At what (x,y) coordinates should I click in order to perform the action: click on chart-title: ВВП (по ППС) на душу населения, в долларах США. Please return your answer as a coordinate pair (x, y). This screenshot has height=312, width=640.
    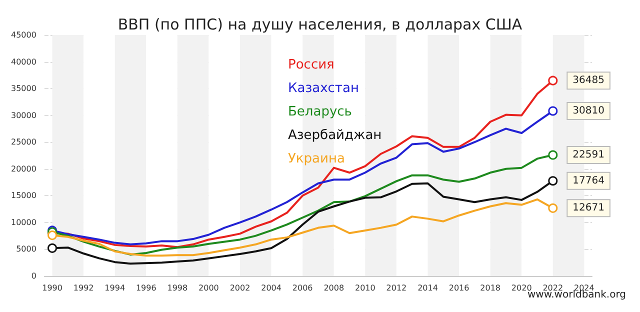
    Looking at the image, I should click on (320, 25).